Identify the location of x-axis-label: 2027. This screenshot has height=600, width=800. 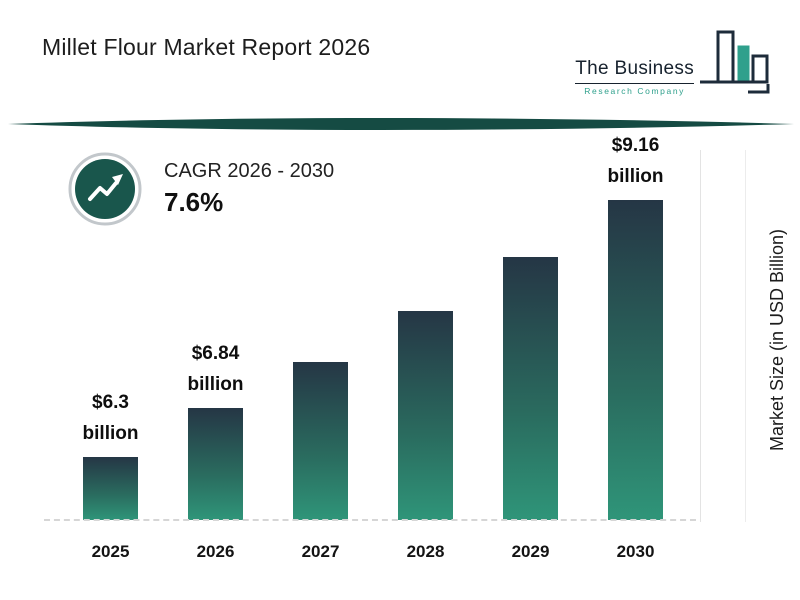
(320, 551).